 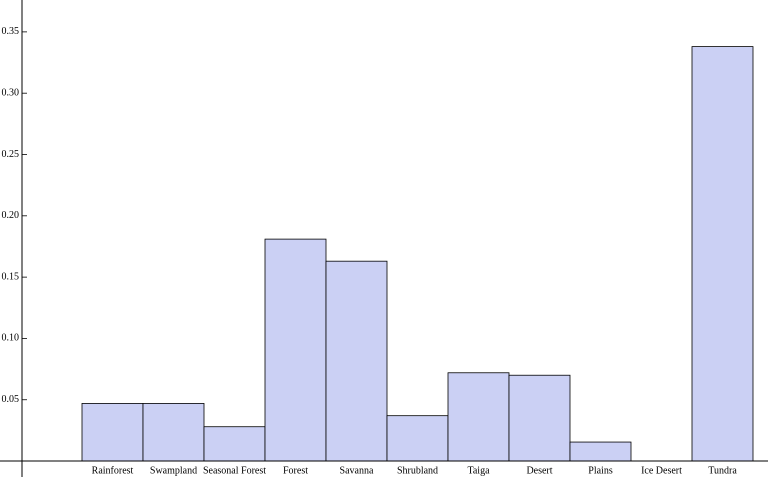 What do you see at coordinates (173, 470) in the screenshot?
I see `x-tick-label: Swampland` at bounding box center [173, 470].